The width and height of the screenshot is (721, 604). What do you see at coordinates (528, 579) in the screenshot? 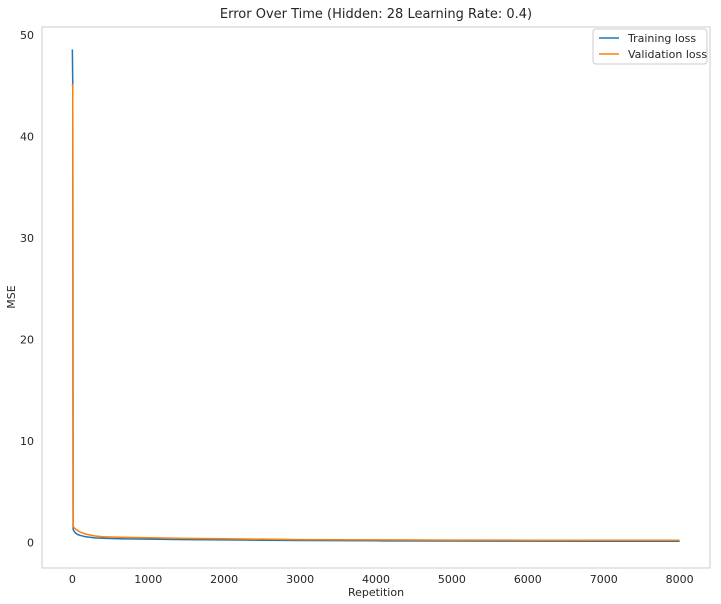
I see `x-tick-label: 6000` at bounding box center [528, 579].